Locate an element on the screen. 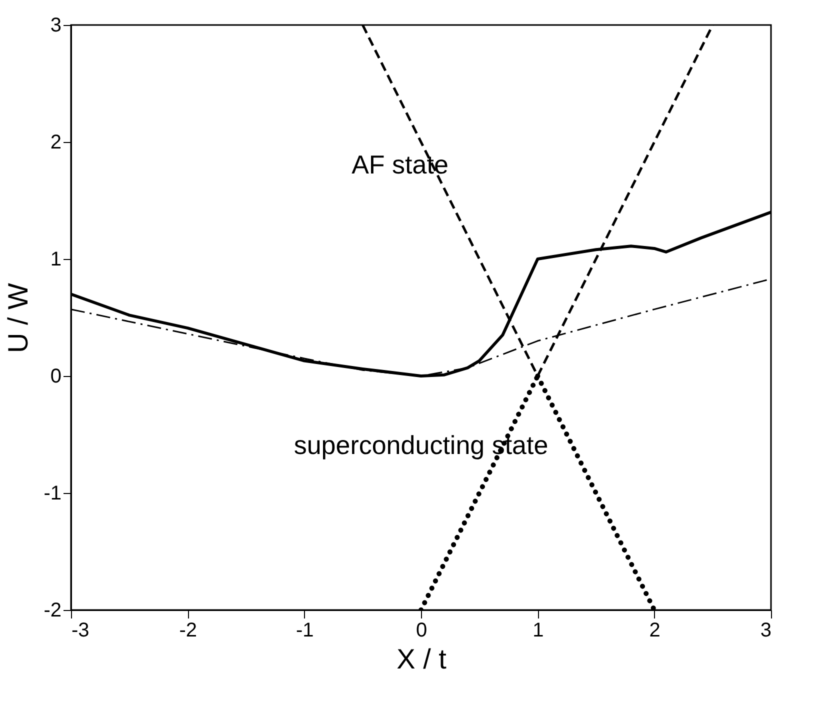 The height and width of the screenshot is (711, 827). annotation: superconducting state is located at coordinates (421, 445).